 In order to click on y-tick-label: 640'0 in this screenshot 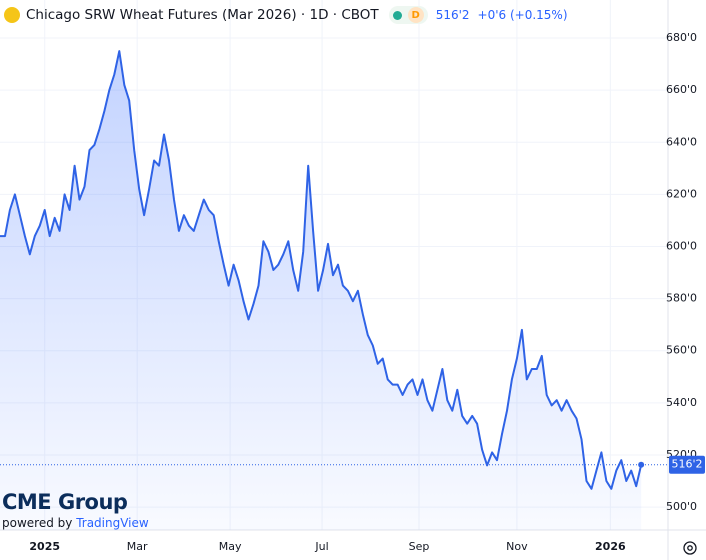, I will do `click(681, 141)`.